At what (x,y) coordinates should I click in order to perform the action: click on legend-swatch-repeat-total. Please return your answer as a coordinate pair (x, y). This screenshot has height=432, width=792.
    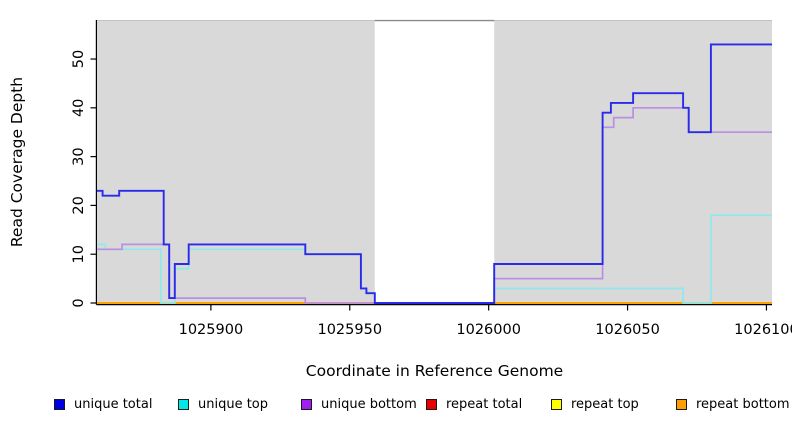
    Looking at the image, I should click on (431, 404).